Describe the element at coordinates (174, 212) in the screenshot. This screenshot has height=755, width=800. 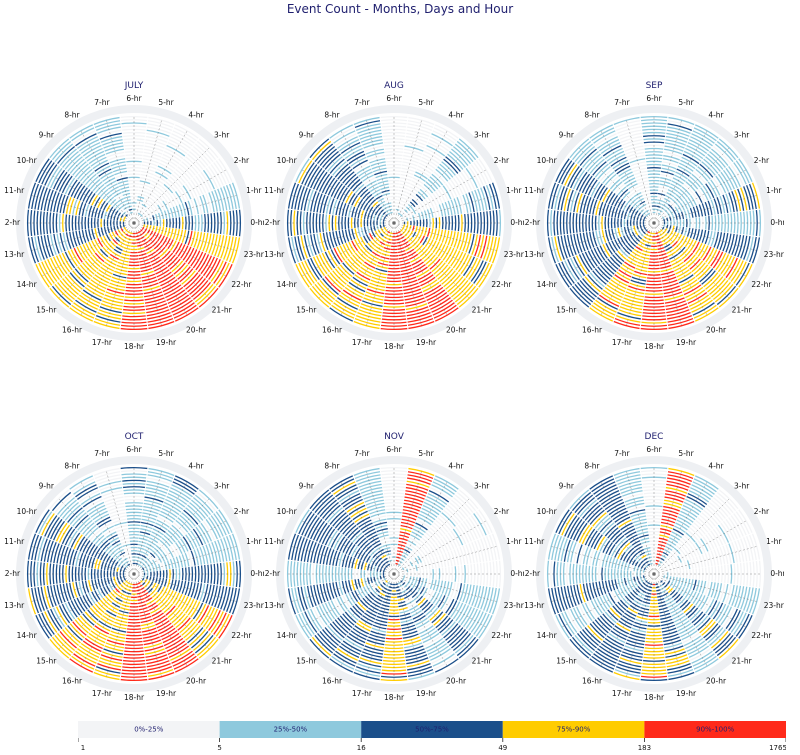
I see `arc-h1-d11` at that location.